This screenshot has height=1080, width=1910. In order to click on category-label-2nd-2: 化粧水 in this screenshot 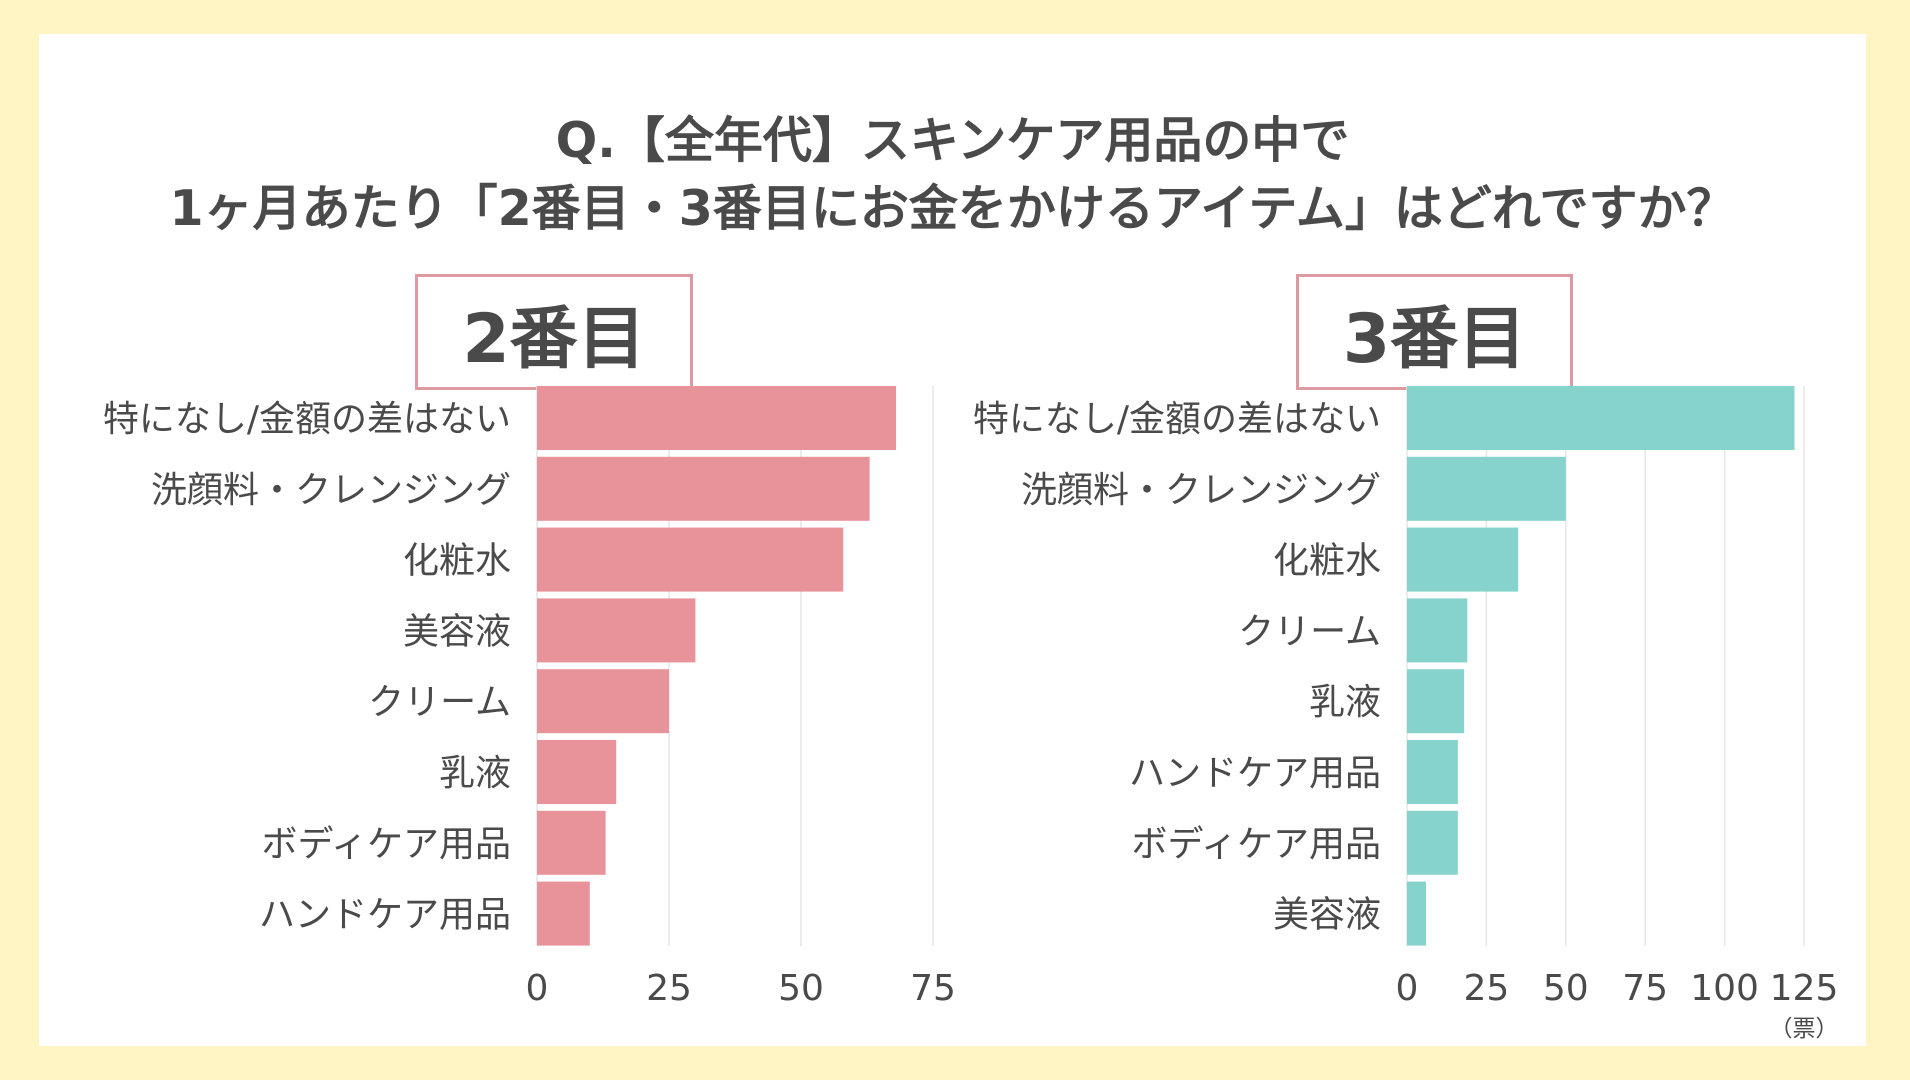, I will do `click(457, 561)`.